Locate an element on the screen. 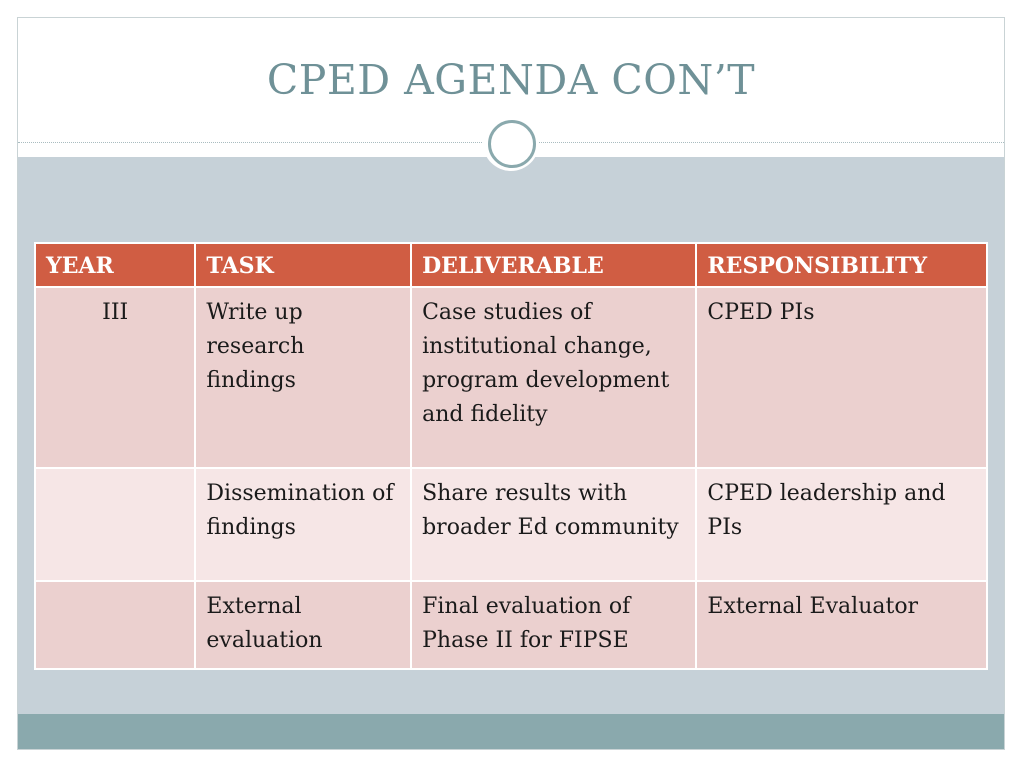 This screenshot has height=768, width=1024. task-cell: Dissemination of findings is located at coordinates (303, 524).